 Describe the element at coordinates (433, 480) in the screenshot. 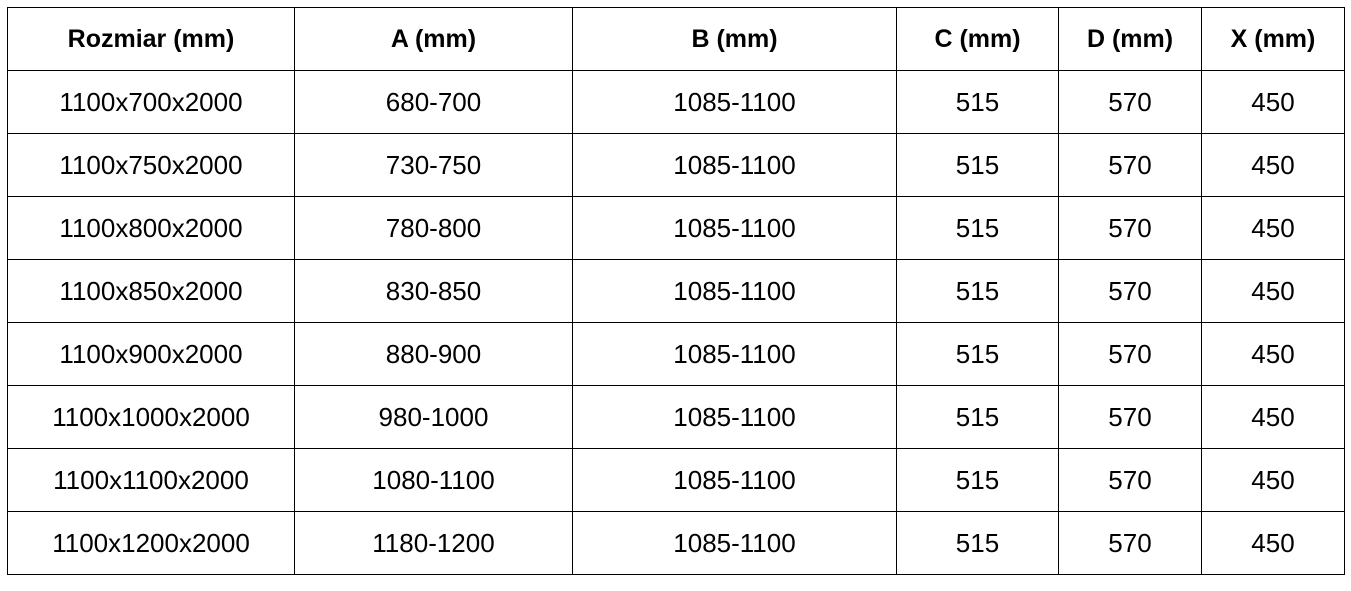

I see `table-cell: 1080-1100` at that location.